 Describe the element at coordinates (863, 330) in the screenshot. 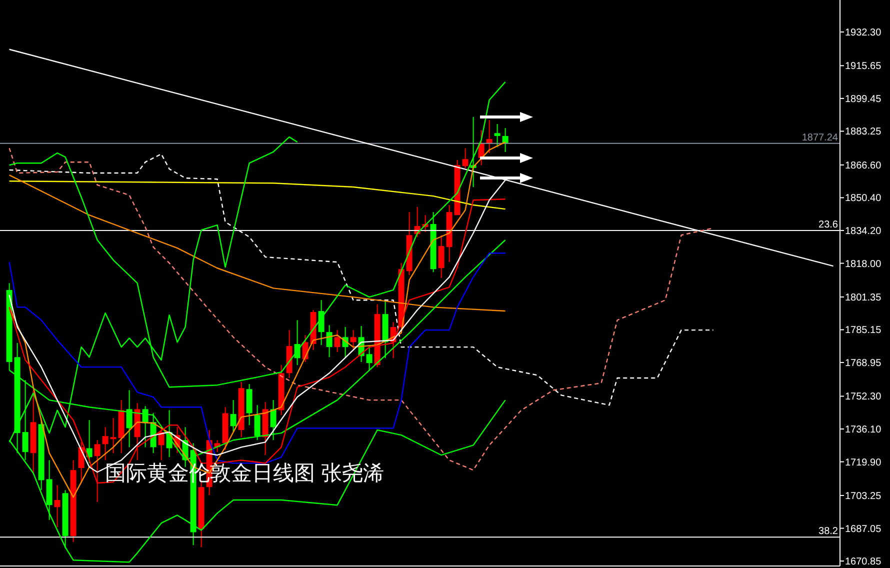

I see `y-tick-label: 1785.15` at that location.